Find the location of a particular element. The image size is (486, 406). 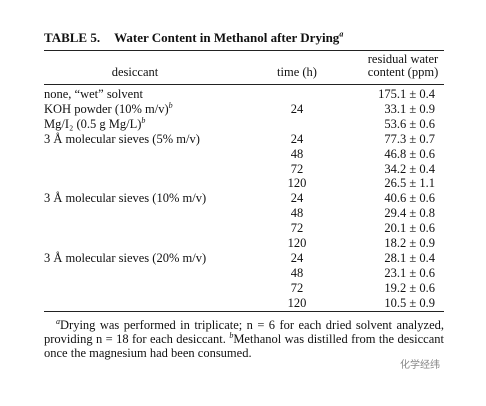

water-content: 19.2 ± 0.6 is located at coordinates (409, 287).